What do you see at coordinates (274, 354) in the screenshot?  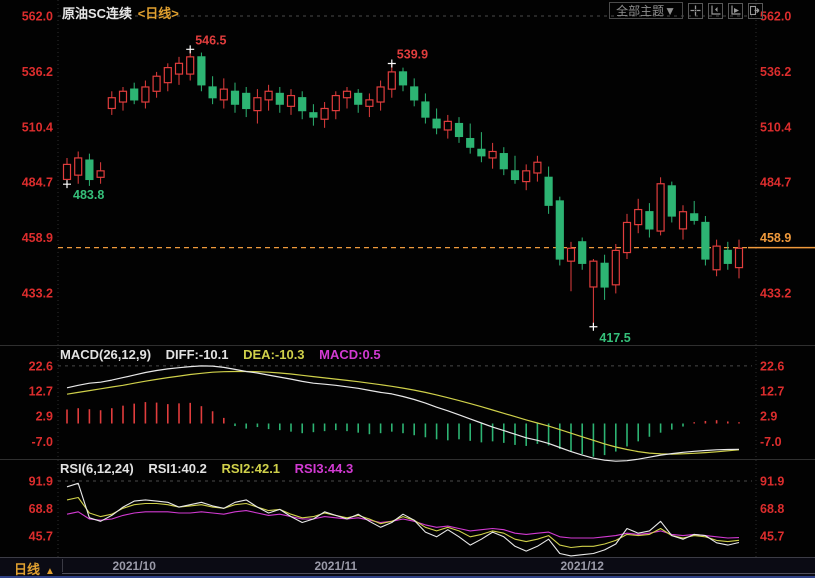 I see `macd-dea-value: DEA:-10.3` at bounding box center [274, 354].